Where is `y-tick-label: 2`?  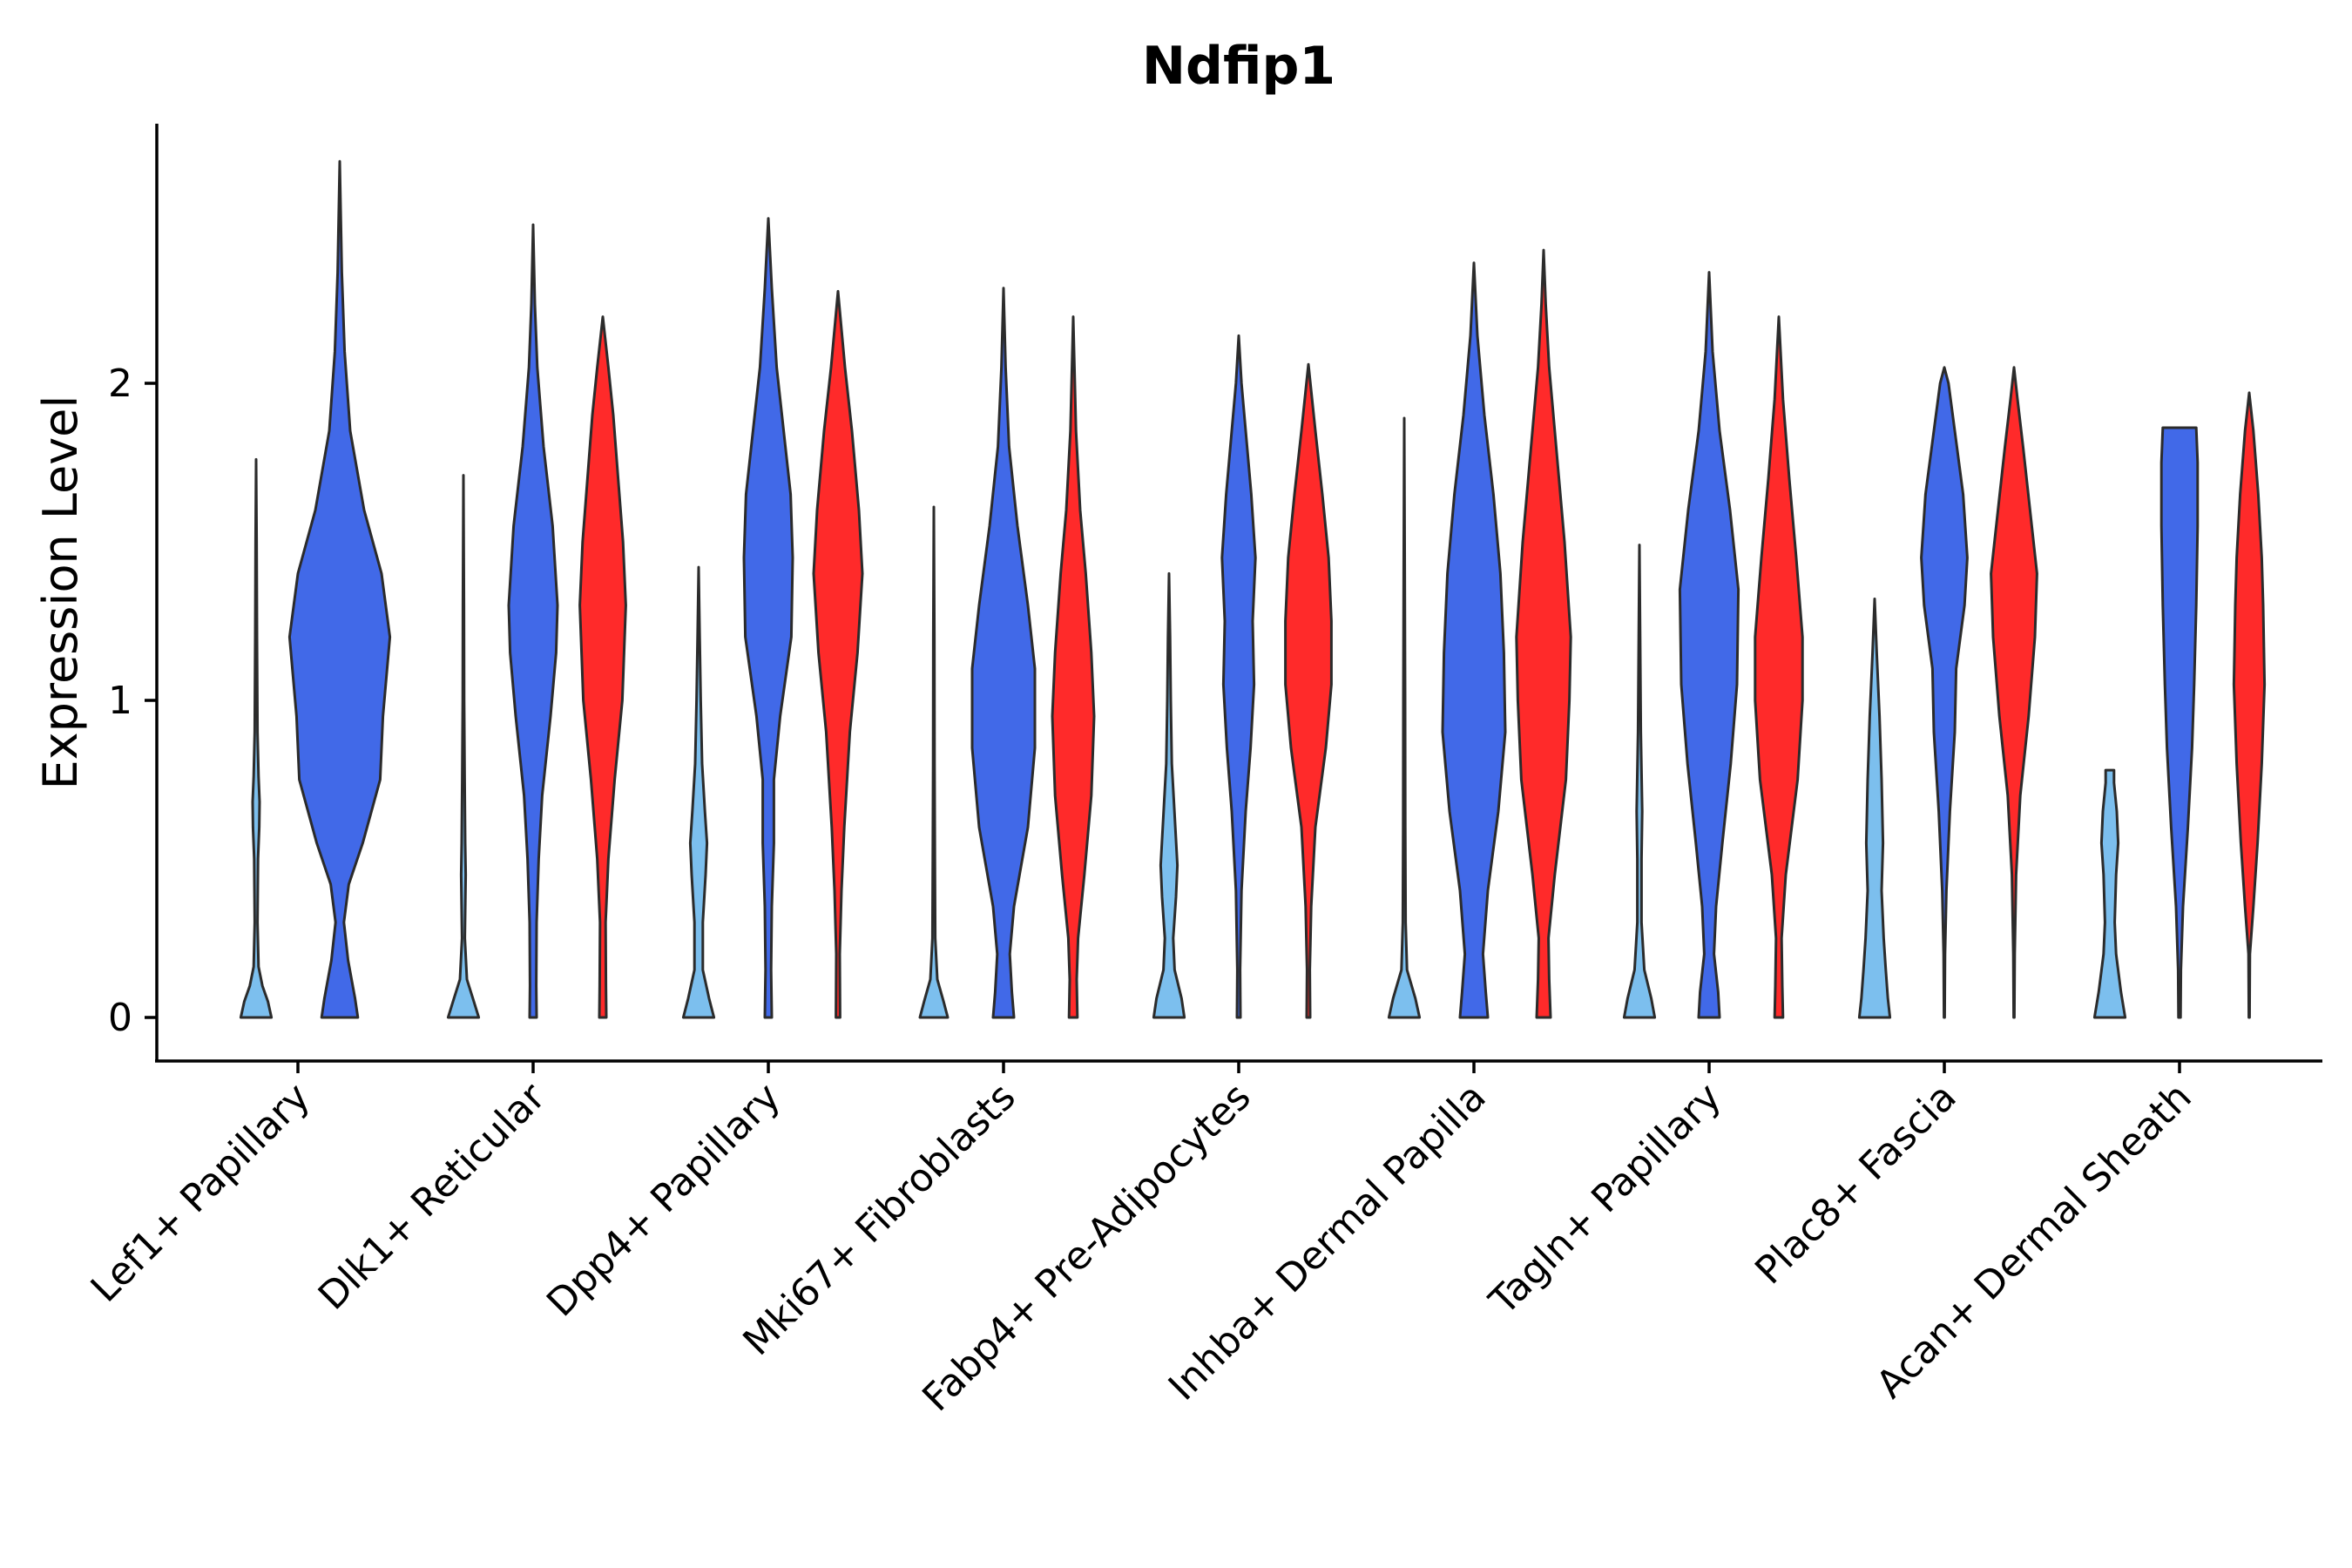 y-tick-label: 2 is located at coordinates (120, 384).